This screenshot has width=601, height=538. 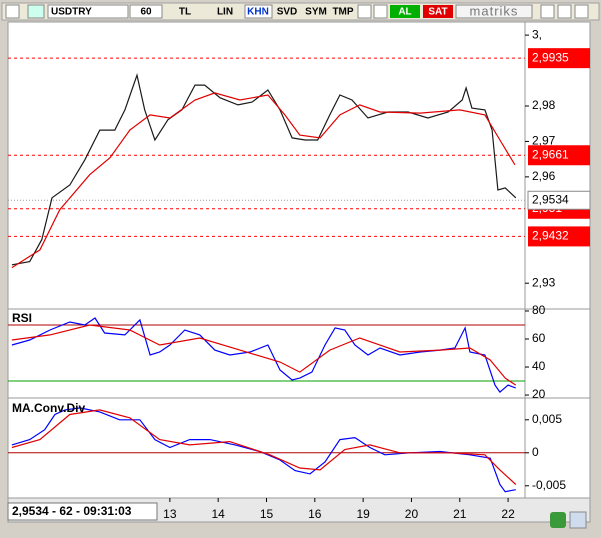 I want to click on buy-label: AL, so click(x=404, y=12).